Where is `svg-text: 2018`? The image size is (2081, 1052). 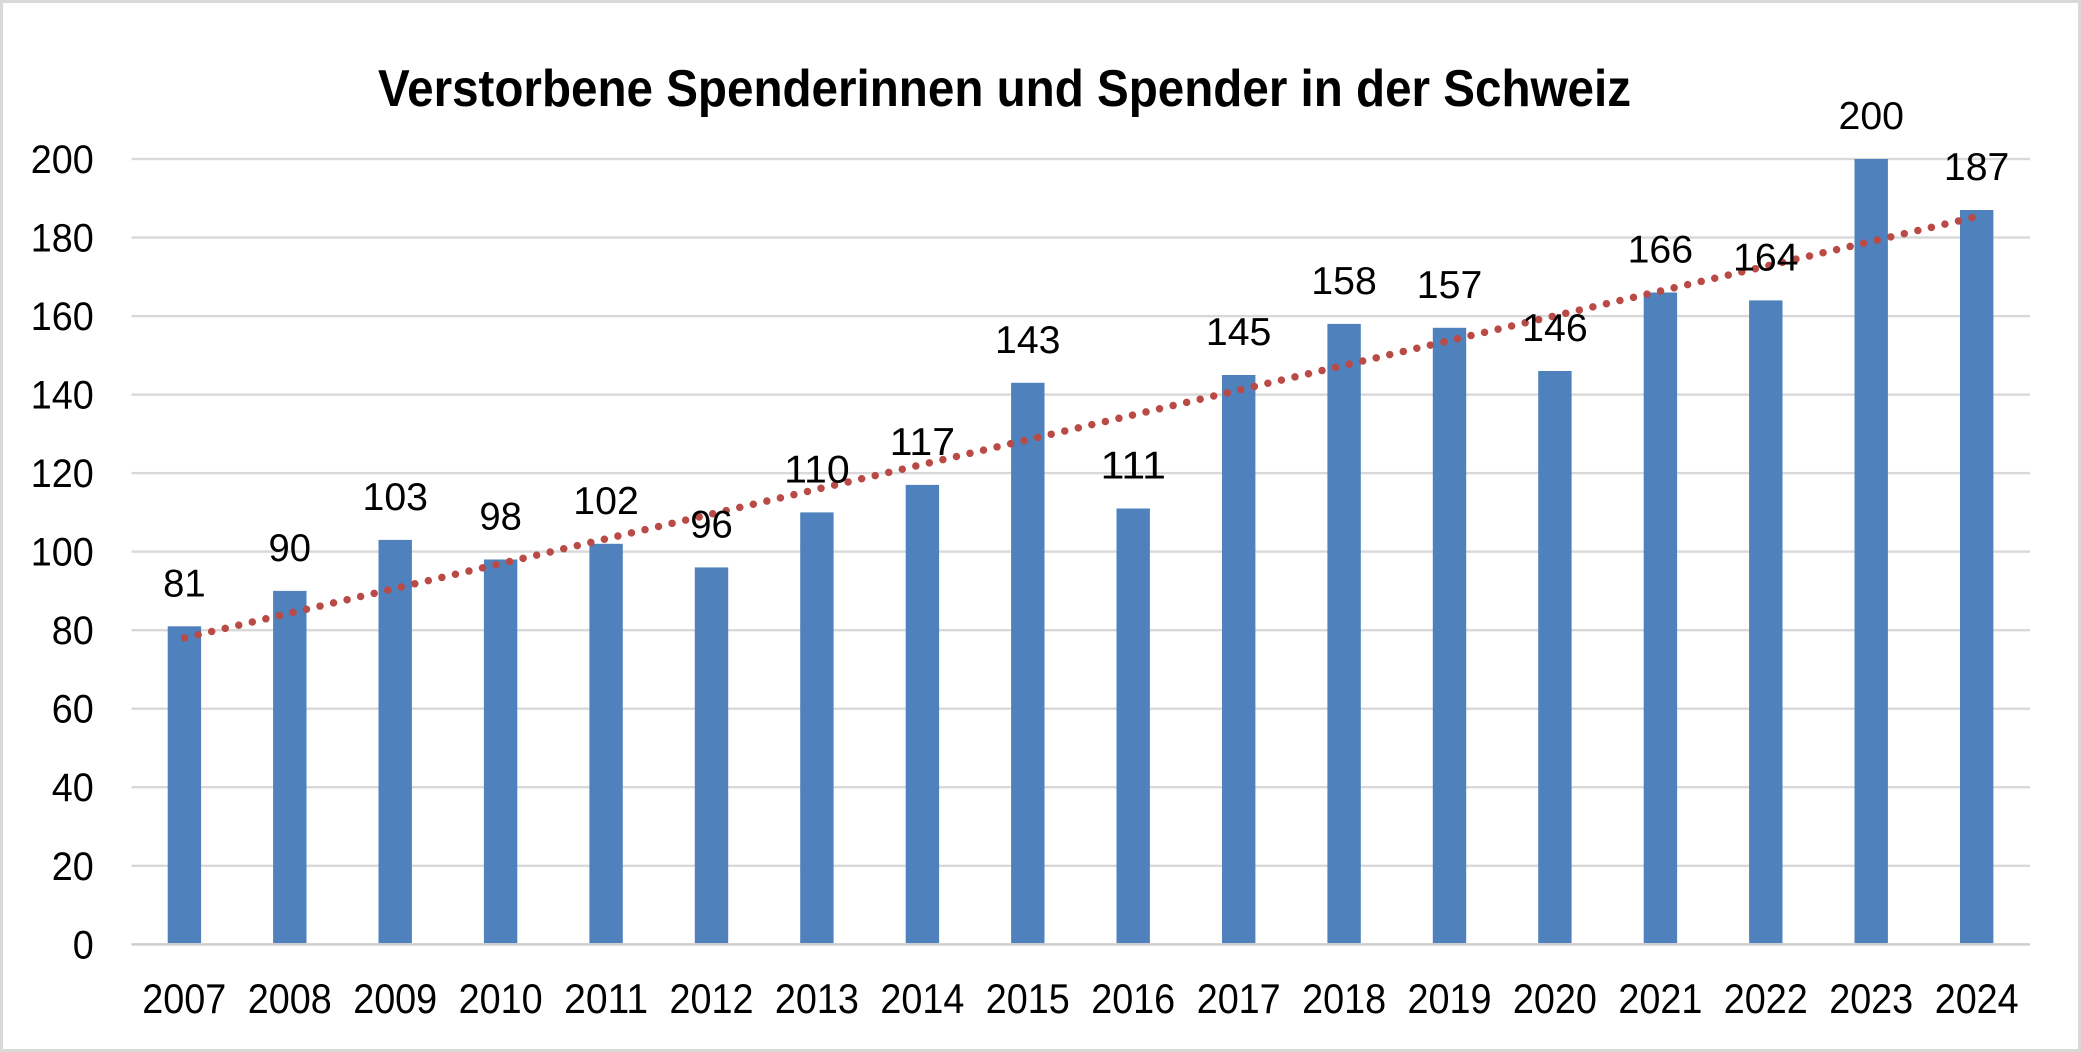 svg-text: 2018 is located at coordinates (1344, 998).